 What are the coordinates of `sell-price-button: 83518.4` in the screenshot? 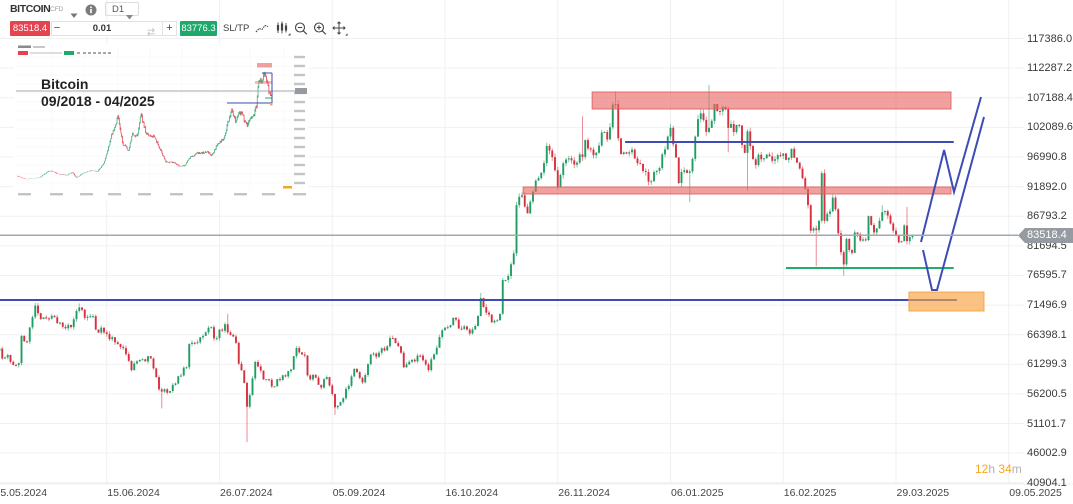 It's located at (30, 28).